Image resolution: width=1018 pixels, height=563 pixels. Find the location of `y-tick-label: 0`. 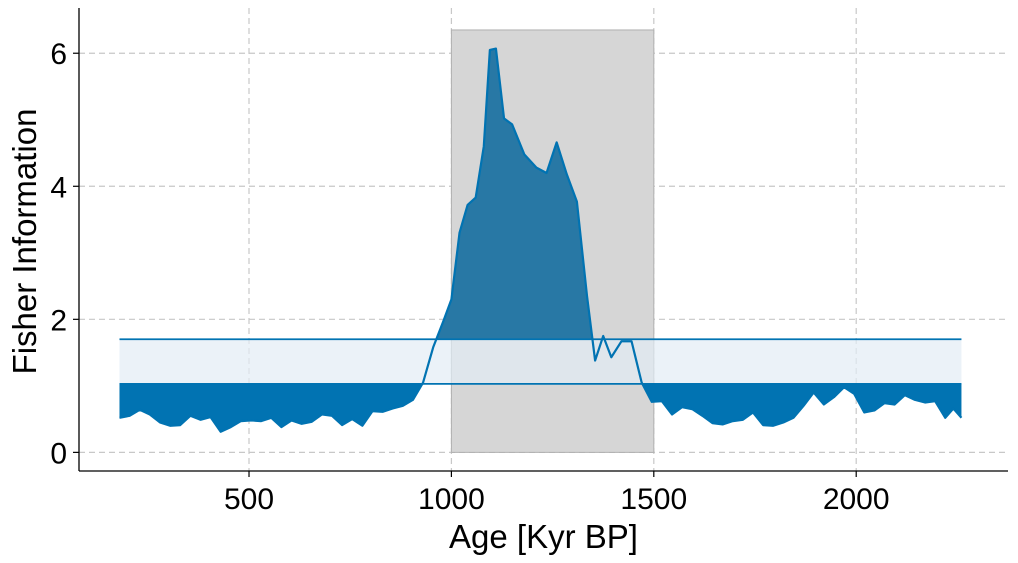

y-tick-label: 0 is located at coordinates (58, 453).